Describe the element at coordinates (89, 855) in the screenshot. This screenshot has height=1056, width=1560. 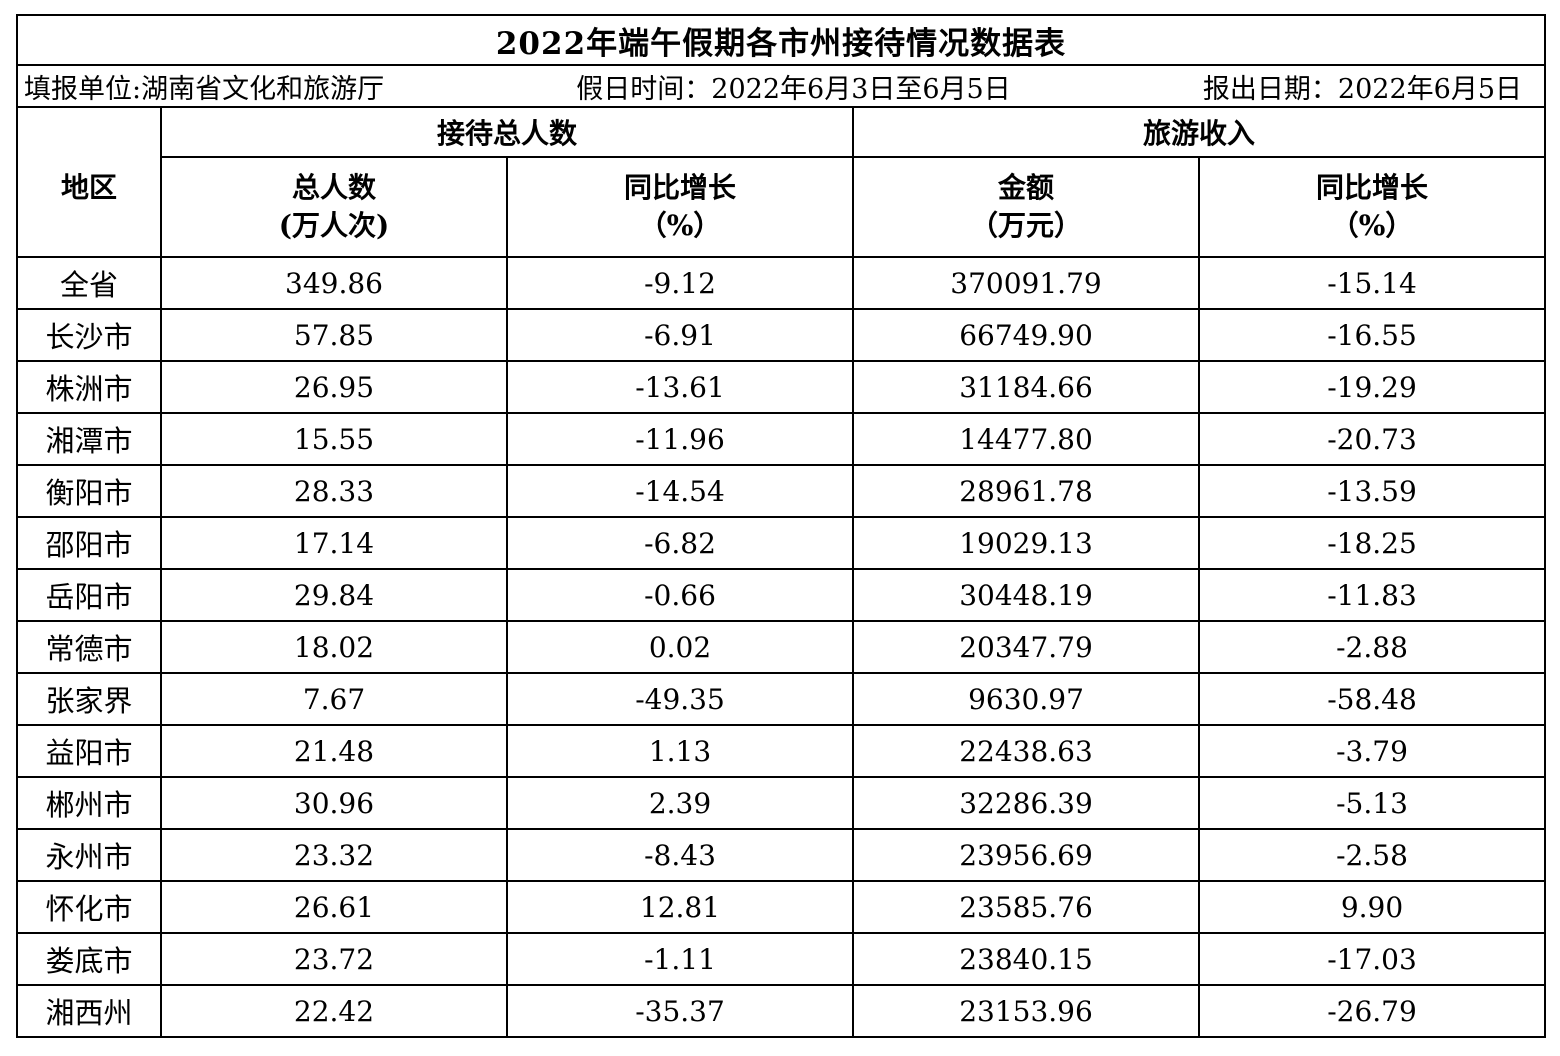
I see `region-cell: 永州市` at that location.